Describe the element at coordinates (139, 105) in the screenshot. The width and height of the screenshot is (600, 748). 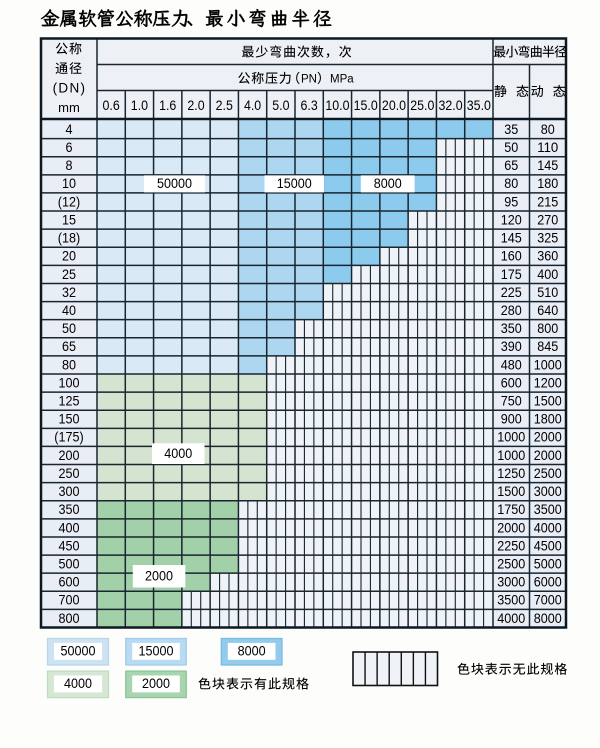
I see `svg-text: 1.0` at that location.